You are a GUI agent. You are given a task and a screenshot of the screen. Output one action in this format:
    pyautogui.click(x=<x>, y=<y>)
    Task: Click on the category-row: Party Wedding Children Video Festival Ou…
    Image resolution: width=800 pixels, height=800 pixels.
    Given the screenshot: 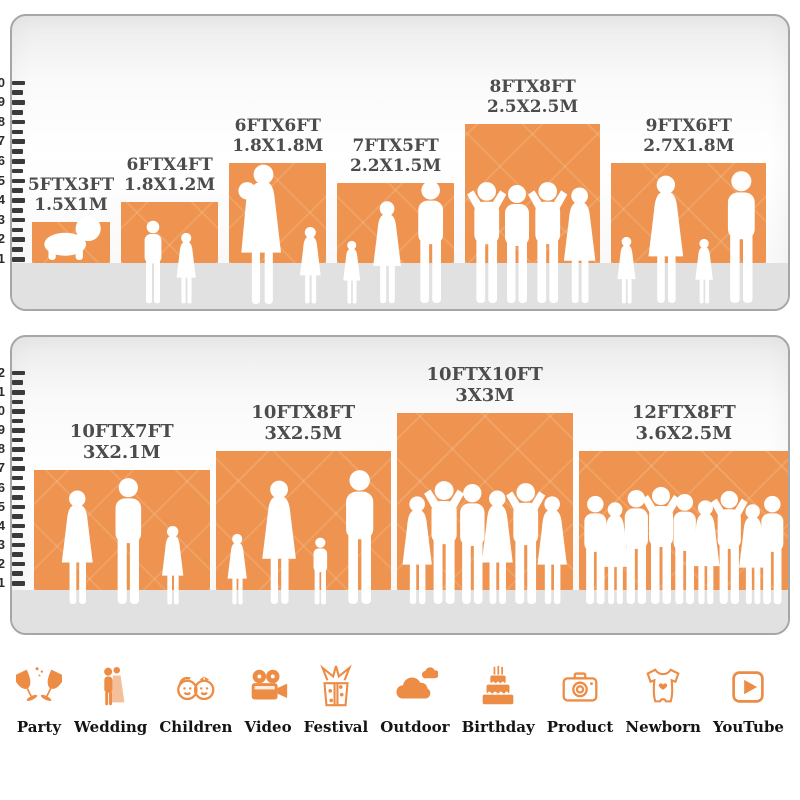 What is the action you would take?
    pyautogui.click(x=400, y=697)
    